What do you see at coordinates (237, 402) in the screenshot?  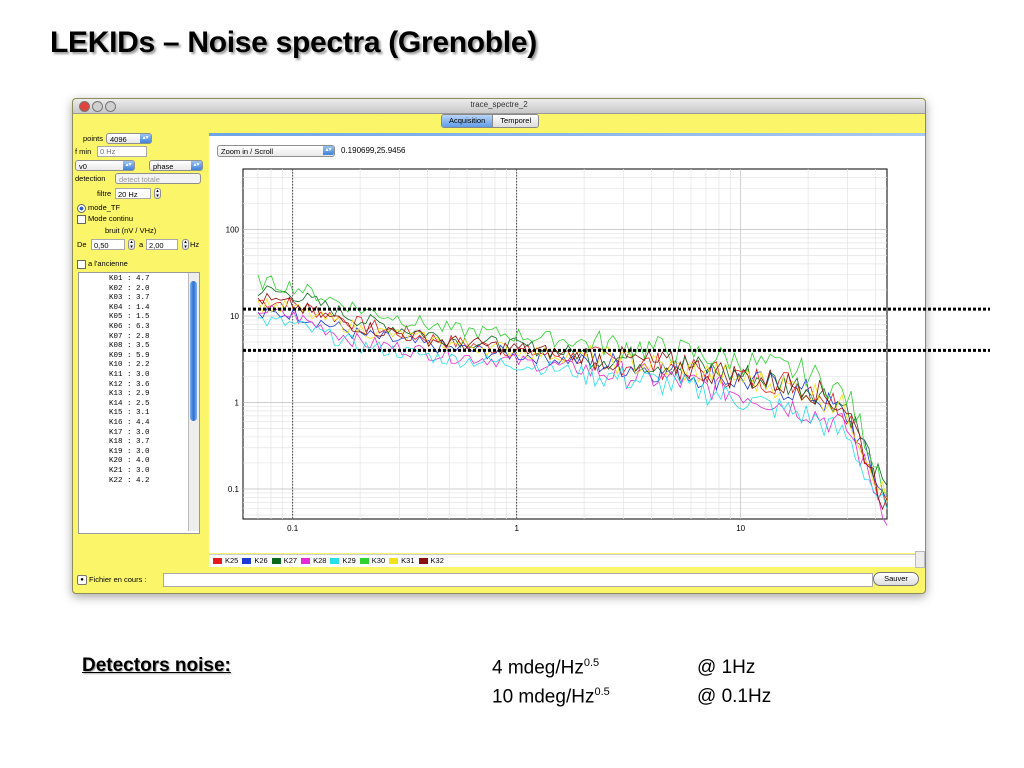 I see `y-tick-label: 1` at bounding box center [237, 402].